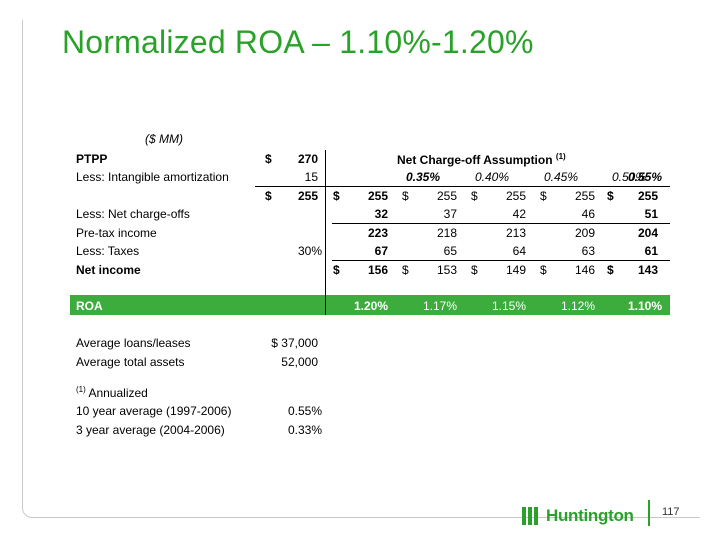 Image resolution: width=720 pixels, height=540 pixels. Describe the element at coordinates (450, 251) in the screenshot. I see `tx-2: 65` at that location.